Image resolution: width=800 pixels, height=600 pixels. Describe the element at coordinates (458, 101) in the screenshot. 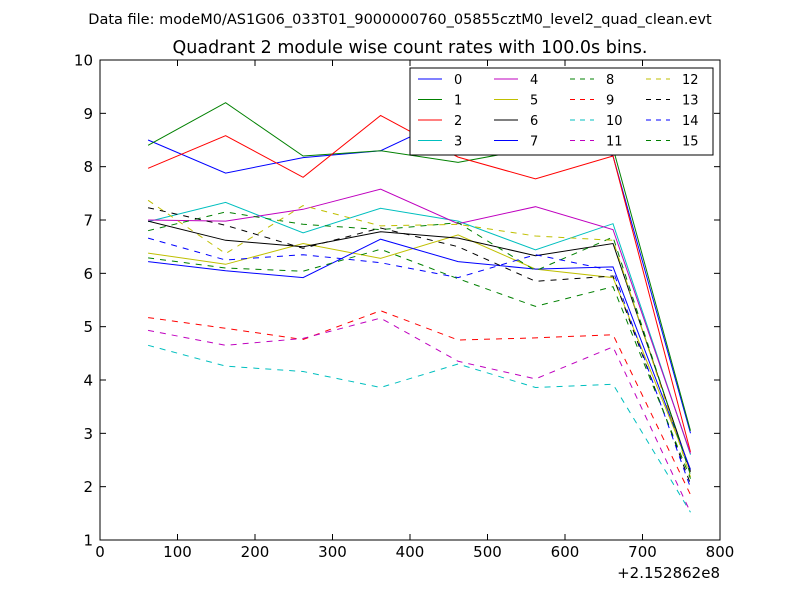

I see `legend-label-1: 1` at that location.